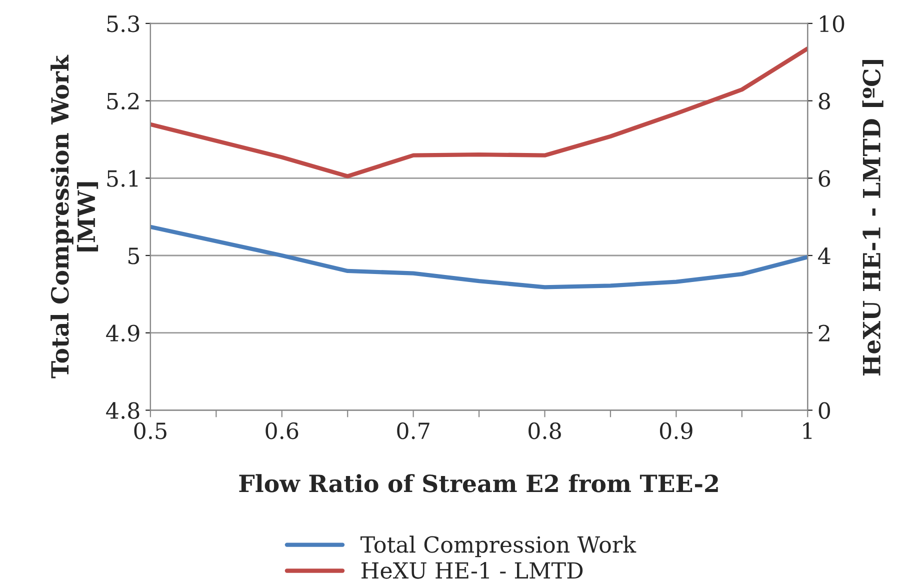 This screenshot has width=923, height=586. What do you see at coordinates (123, 101) in the screenshot?
I see `y-tick-label: 5.2` at bounding box center [123, 101].